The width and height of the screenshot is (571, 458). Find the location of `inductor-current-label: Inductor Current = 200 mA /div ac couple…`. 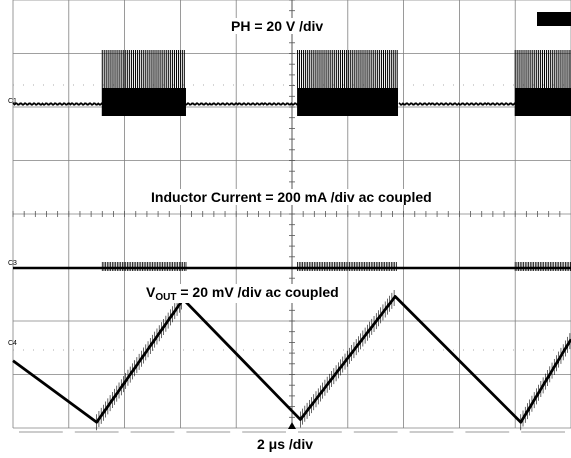

inductor-current-label: Inductor Current = 200 mA /div ac couple… is located at coordinates (291, 197).